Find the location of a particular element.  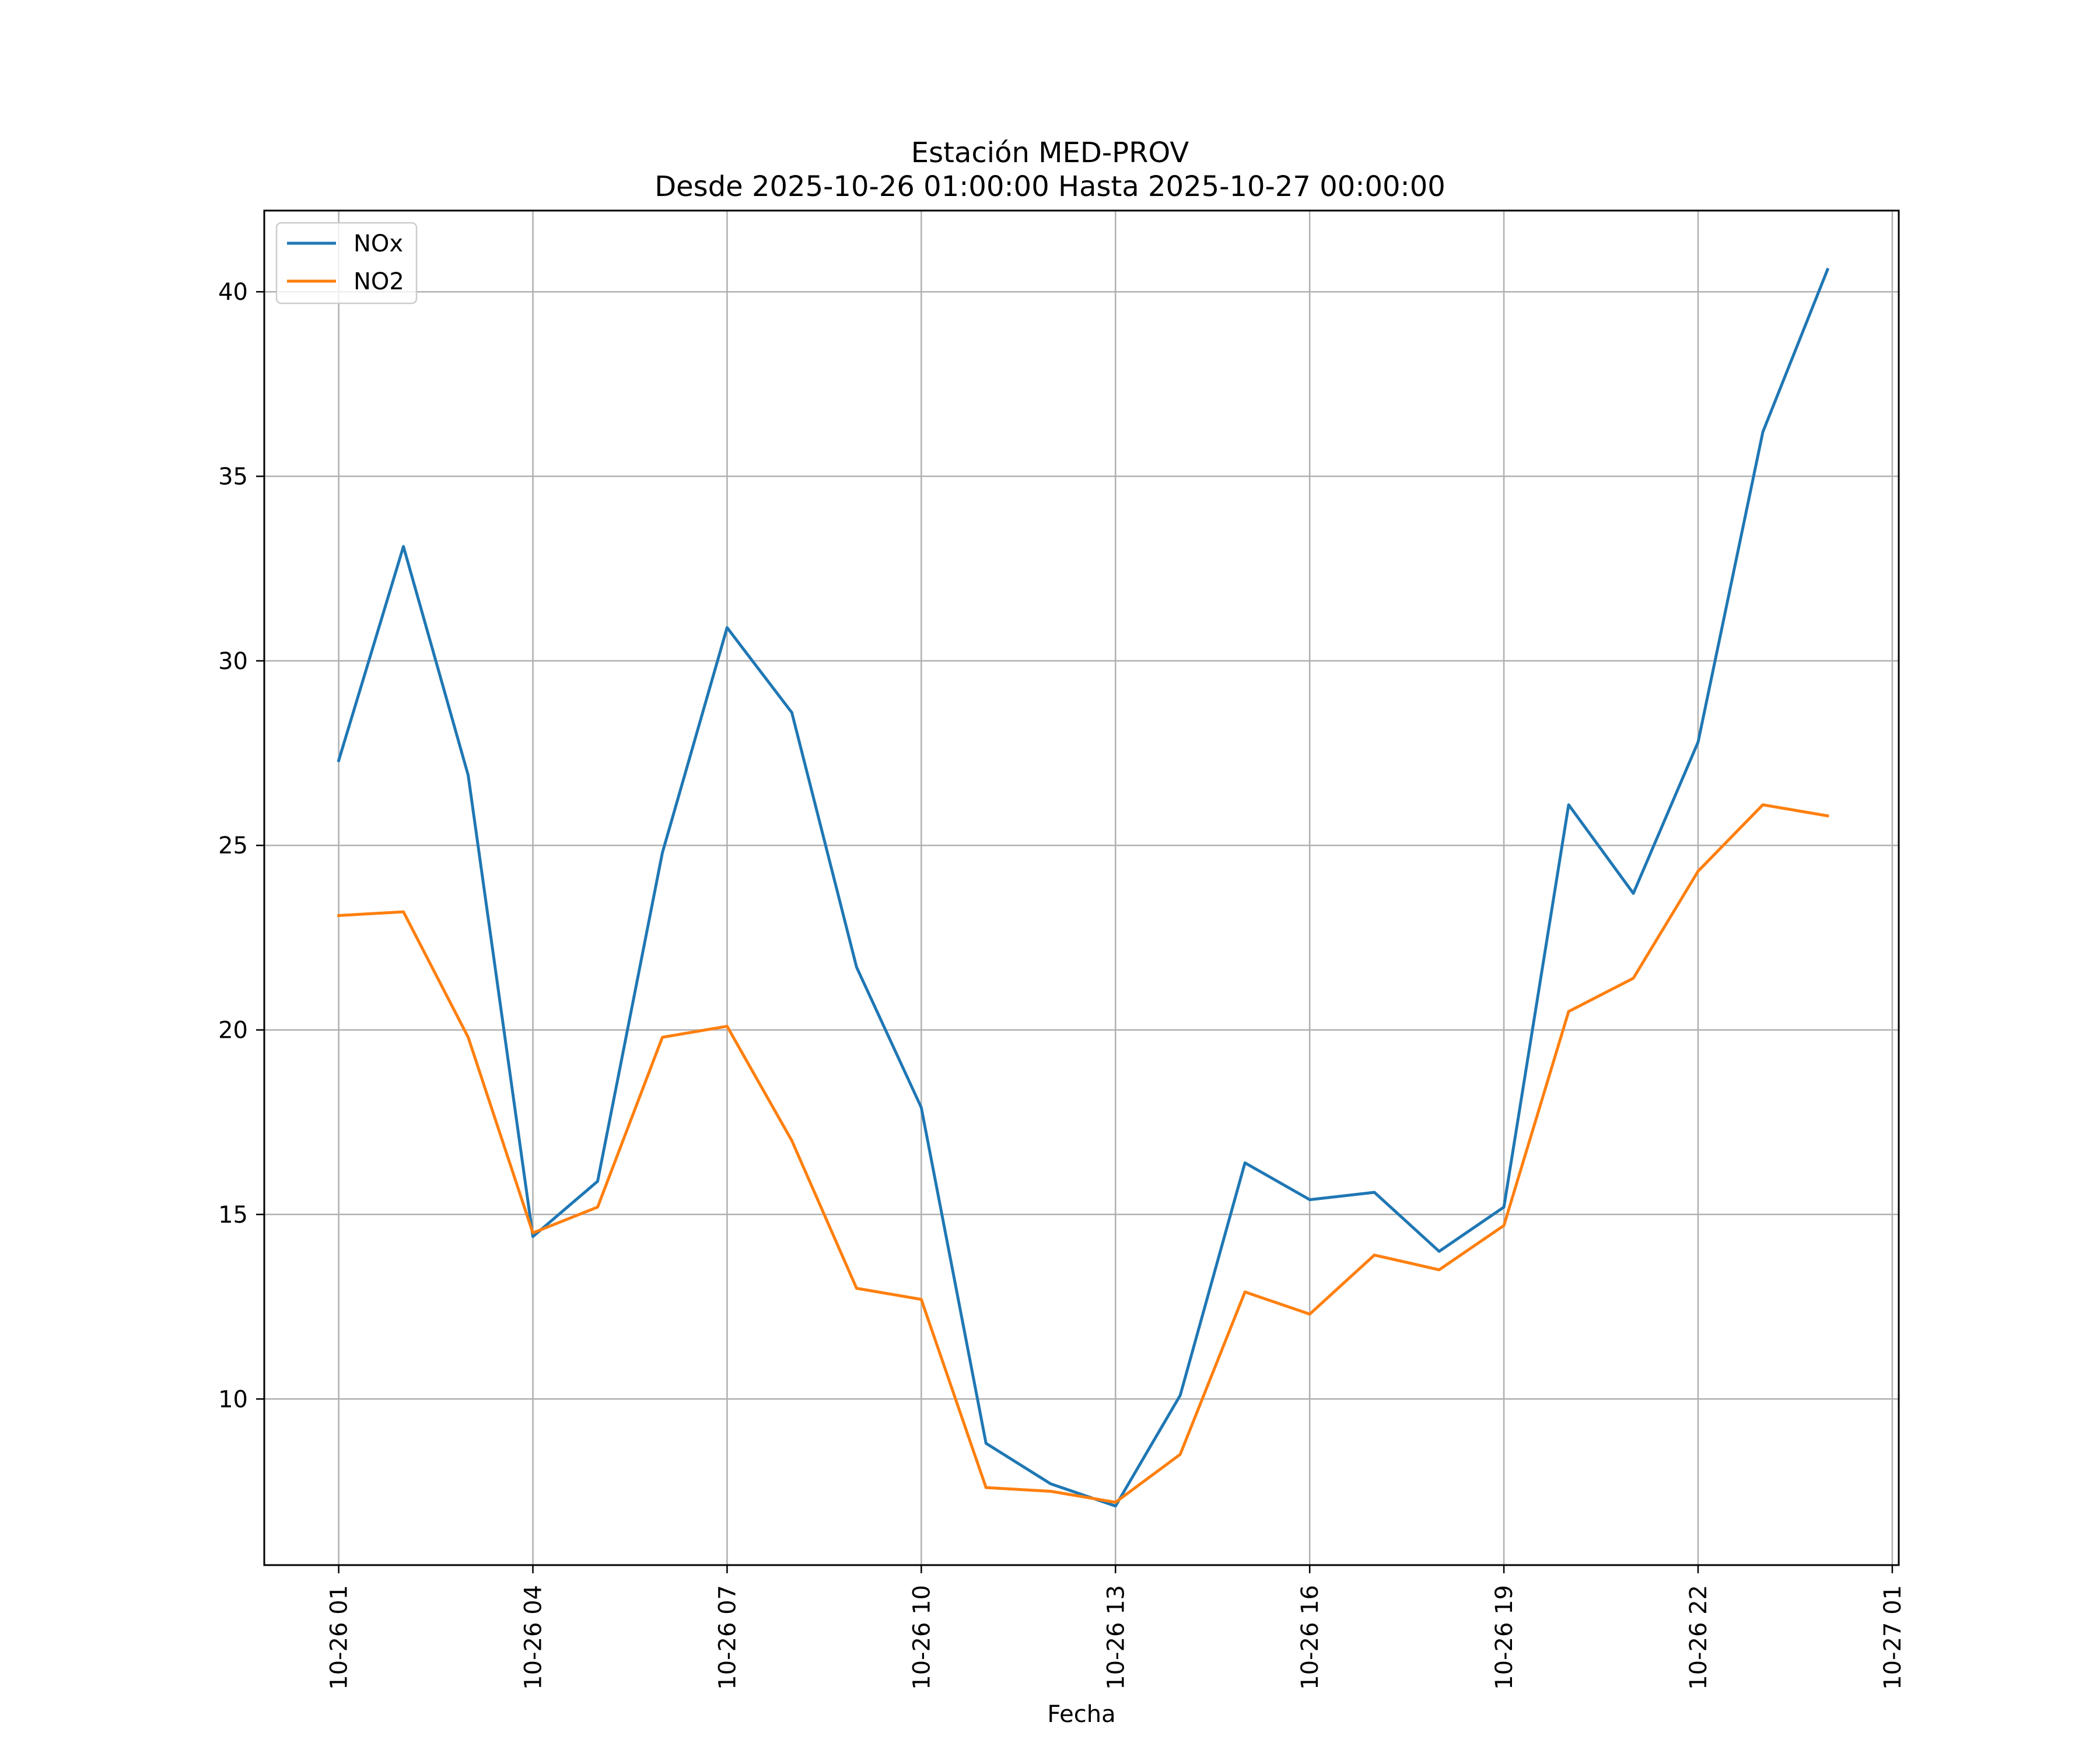

x-tick-label: 10-26 01 is located at coordinates (339, 1637).